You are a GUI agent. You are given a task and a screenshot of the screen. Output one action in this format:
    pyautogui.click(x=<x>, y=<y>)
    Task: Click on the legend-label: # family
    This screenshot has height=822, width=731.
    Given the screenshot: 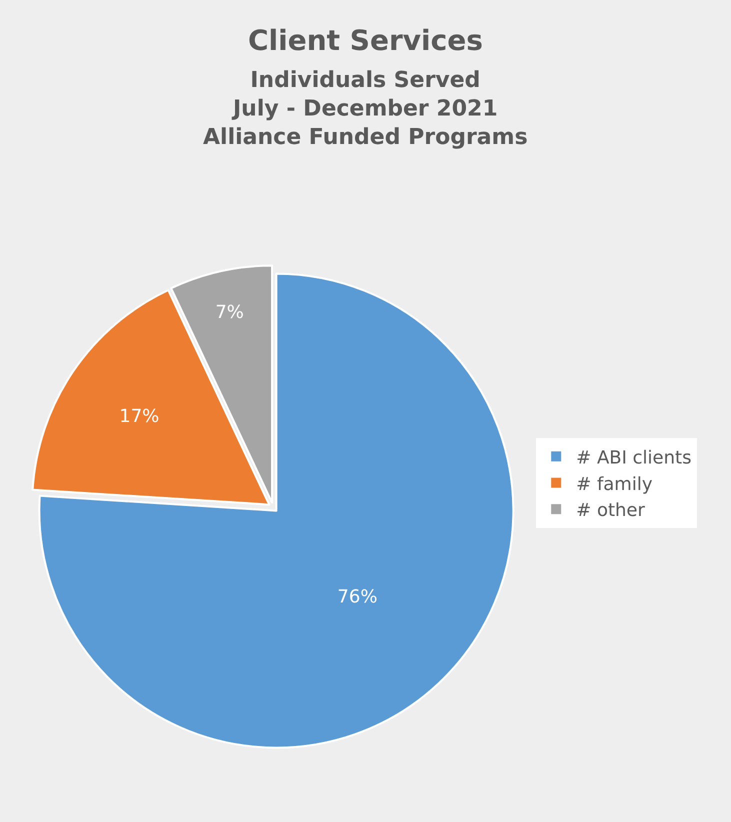 What is the action you would take?
    pyautogui.click(x=614, y=484)
    